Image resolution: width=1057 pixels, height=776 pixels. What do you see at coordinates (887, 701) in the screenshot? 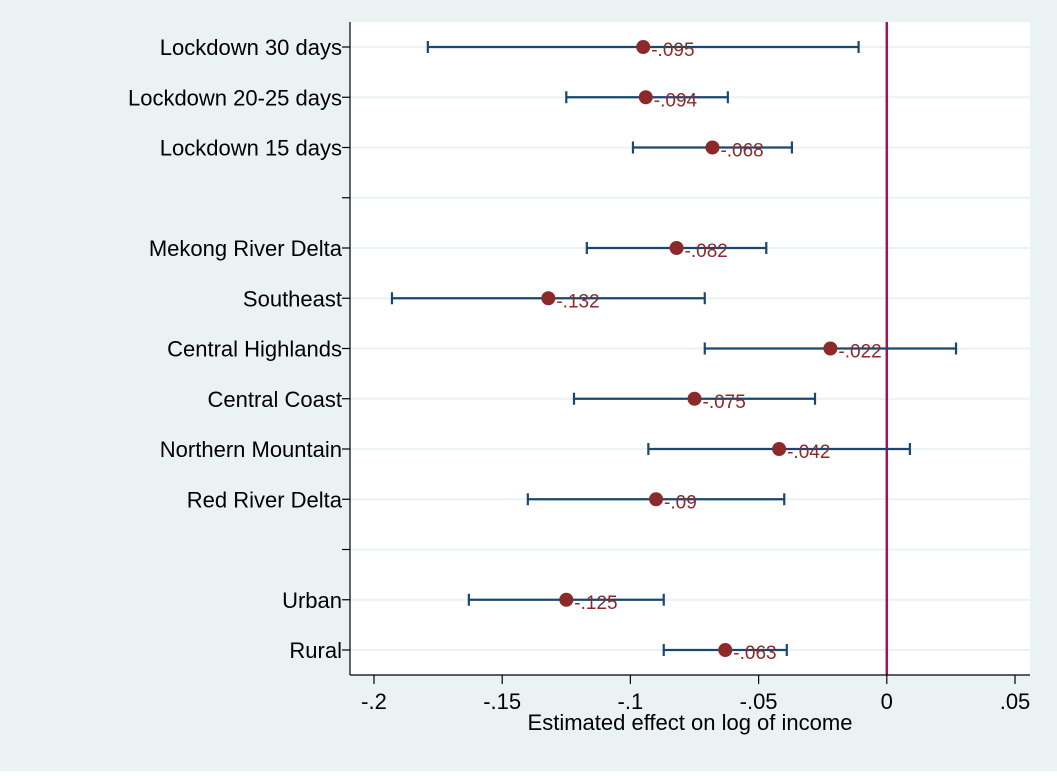
I see `x-tick-label: 0` at bounding box center [887, 701].